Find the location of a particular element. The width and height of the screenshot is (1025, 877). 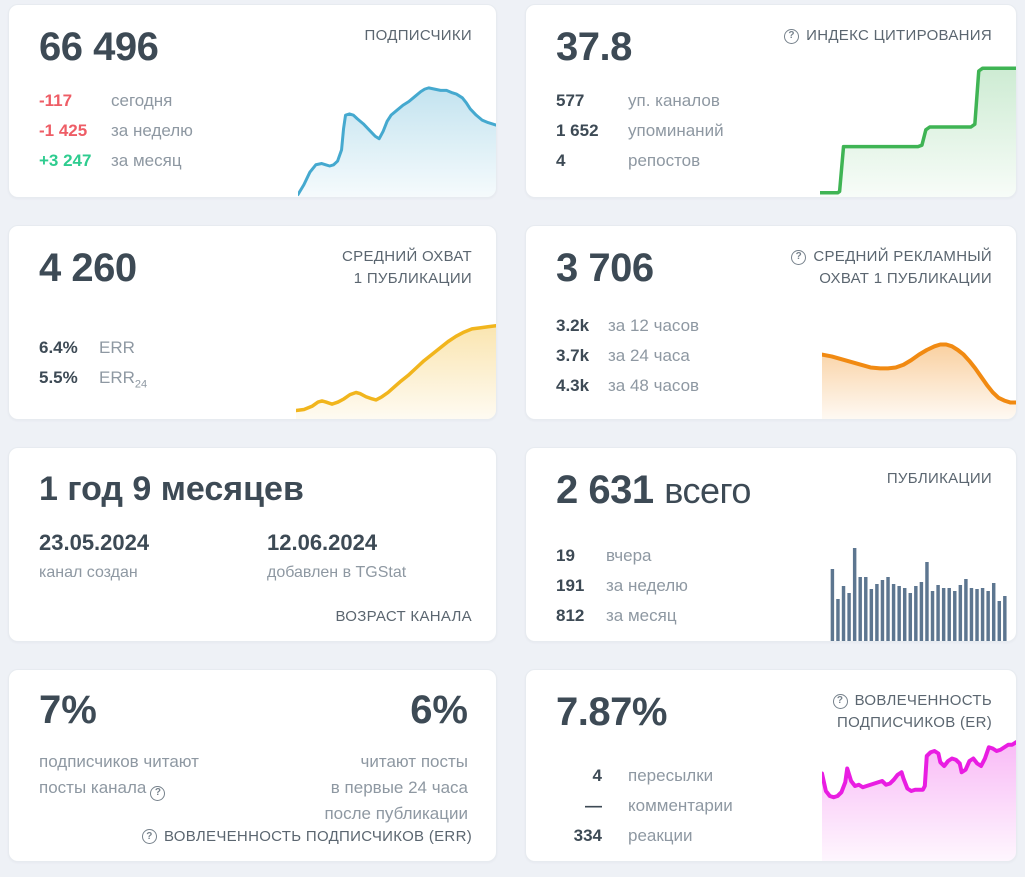

stat-label-pub-week: за неделю is located at coordinates (647, 585).